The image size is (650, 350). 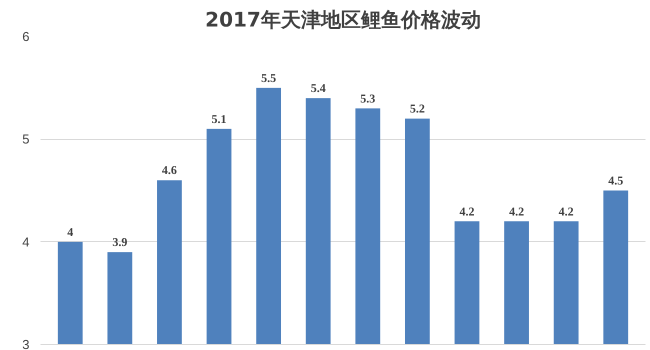 What do you see at coordinates (268, 77) in the screenshot?
I see `data-label: 5.5` at bounding box center [268, 77].